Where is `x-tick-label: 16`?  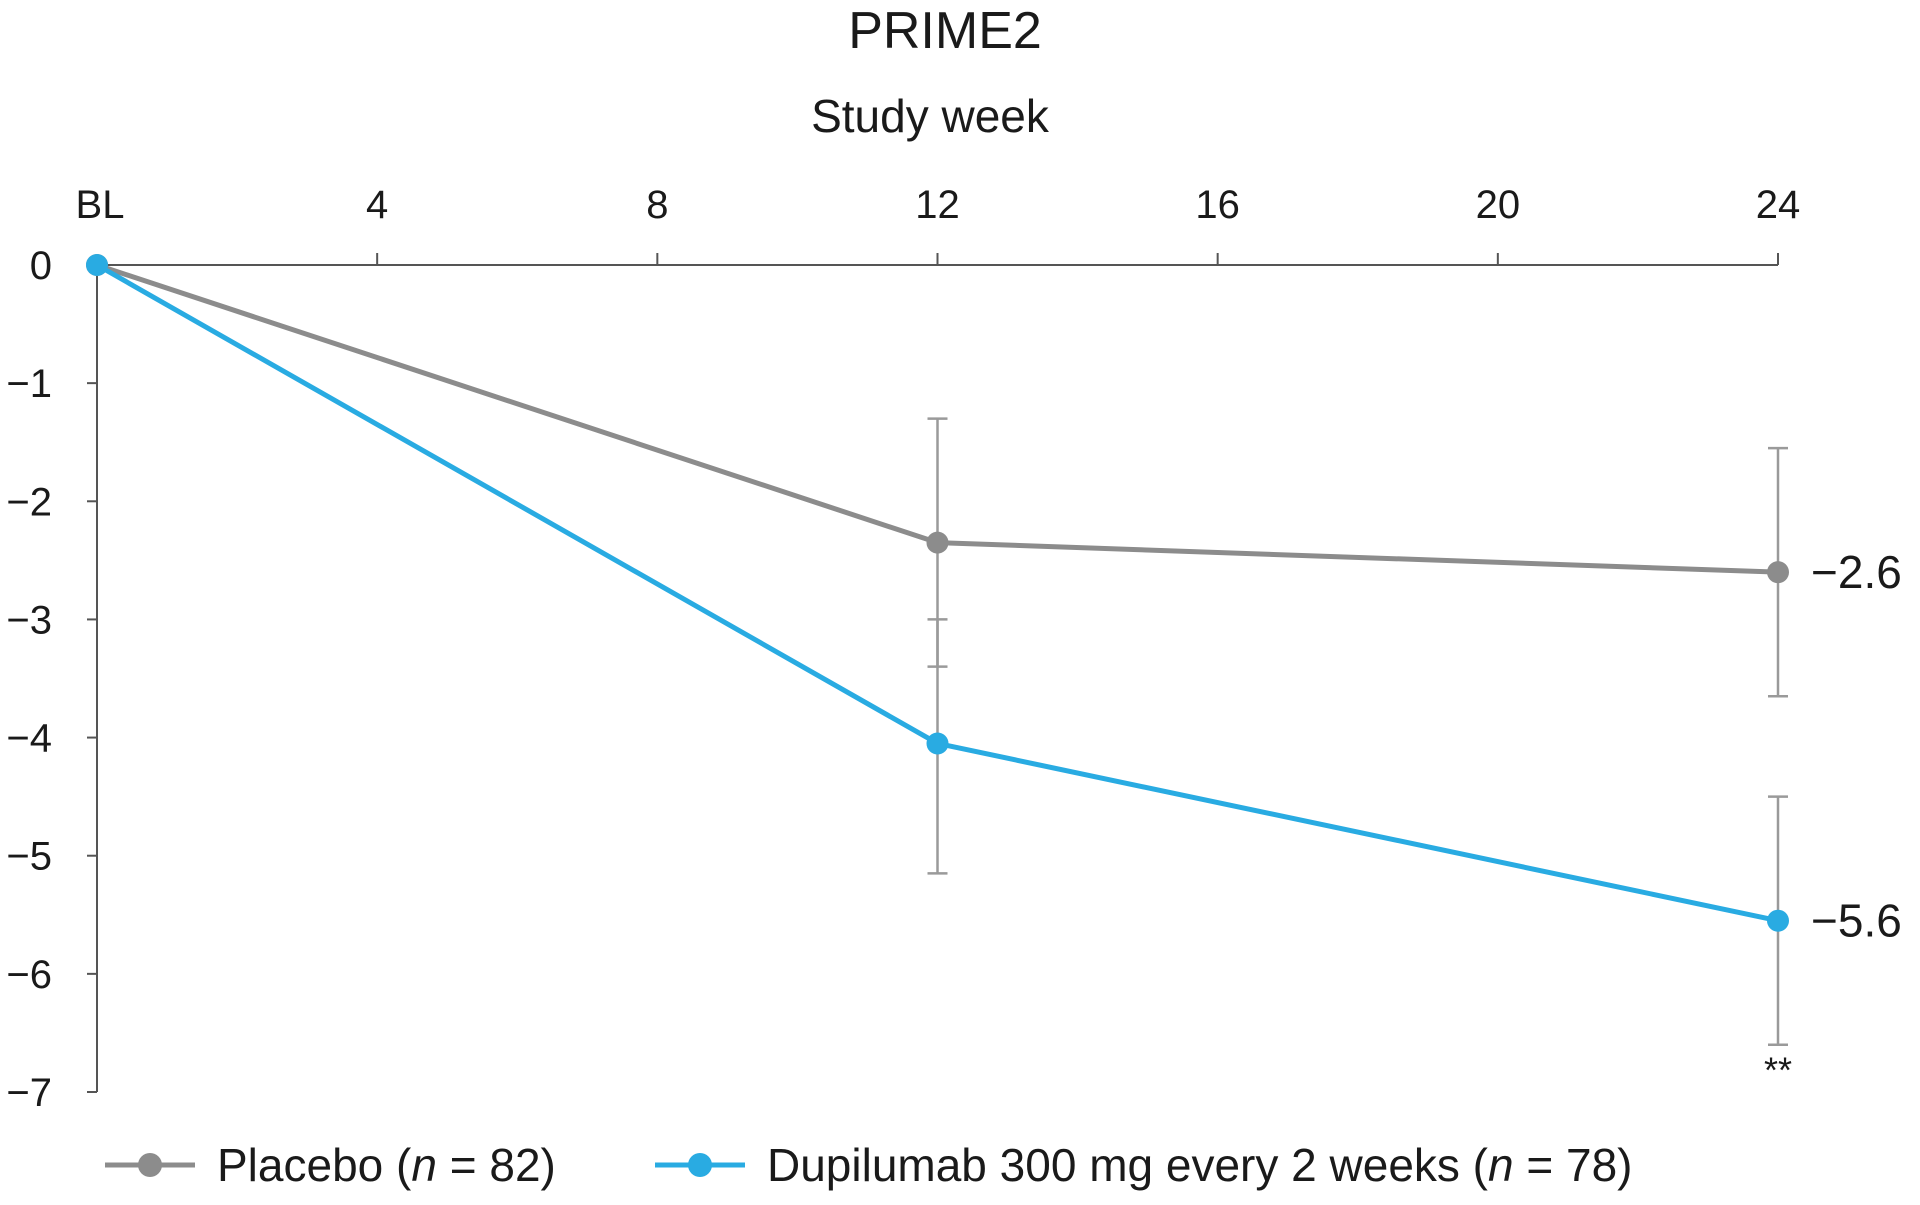
x-tick-label: 16 is located at coordinates (1217, 205).